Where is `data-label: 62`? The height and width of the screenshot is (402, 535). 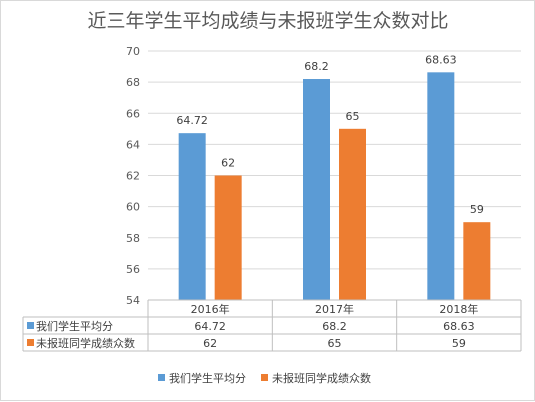 data-label: 62 is located at coordinates (228, 163).